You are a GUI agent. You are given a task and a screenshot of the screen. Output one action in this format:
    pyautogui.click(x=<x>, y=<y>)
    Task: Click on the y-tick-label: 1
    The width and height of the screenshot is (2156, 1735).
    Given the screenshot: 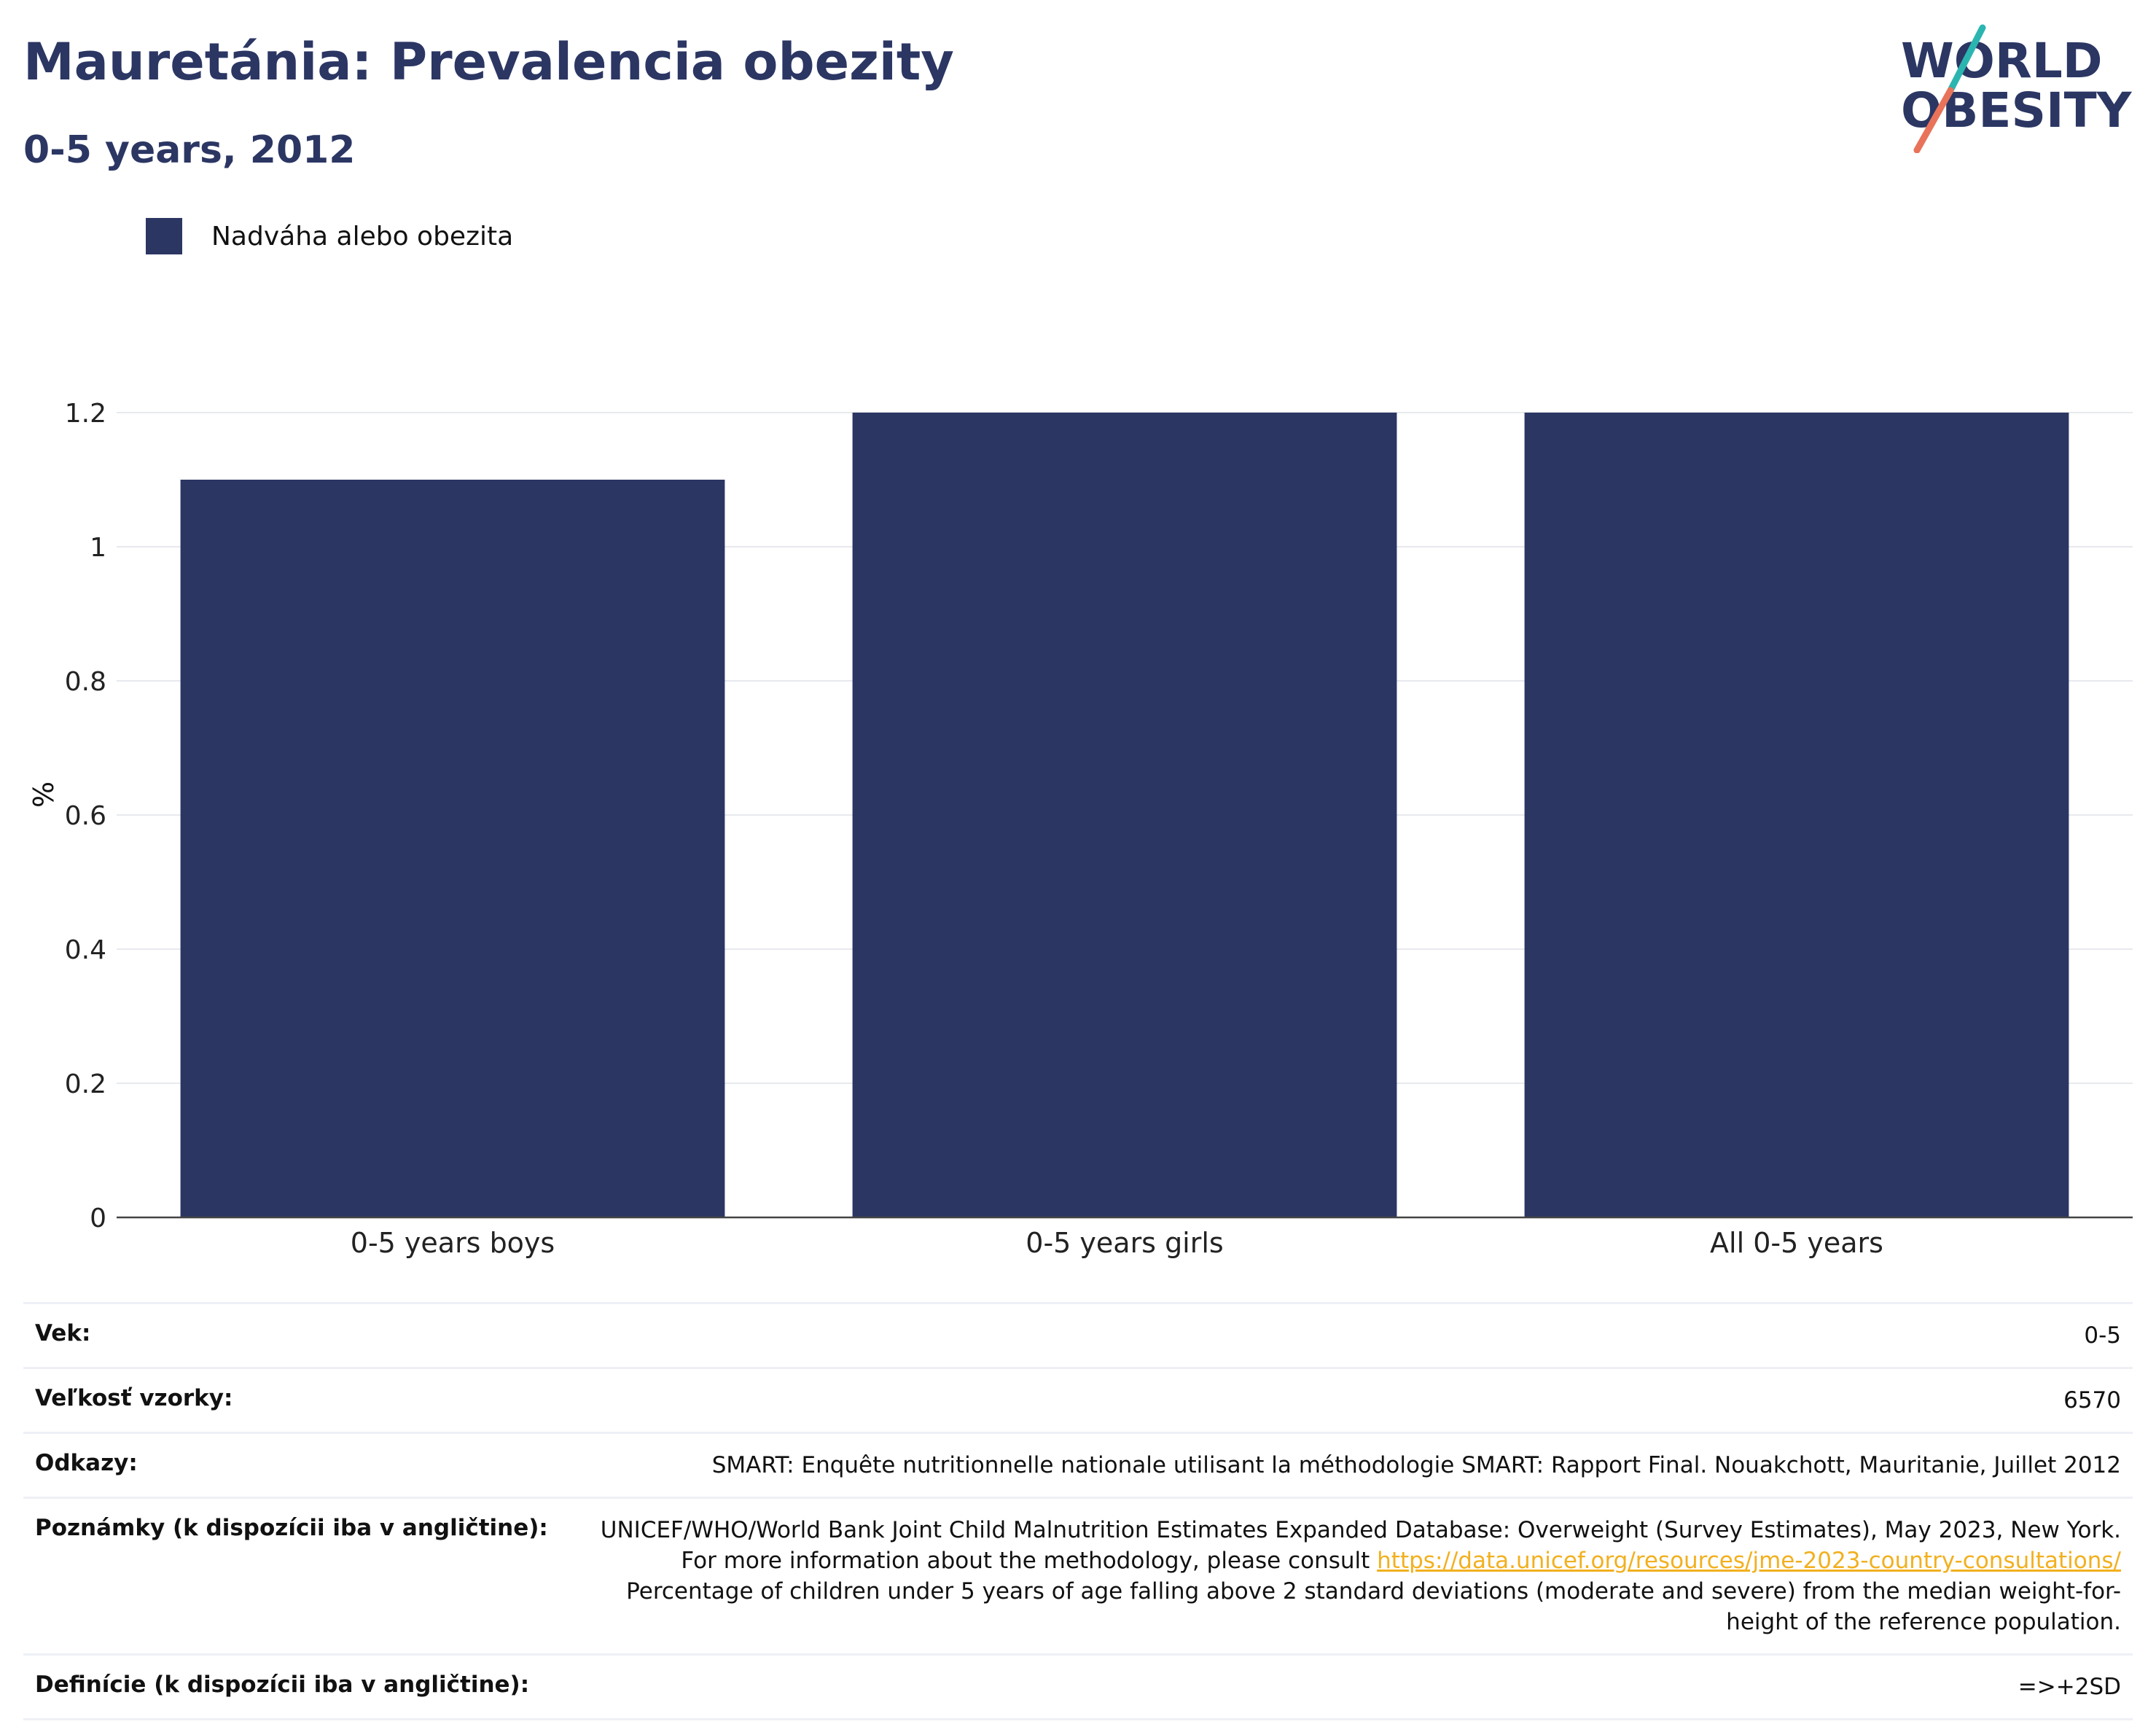 What is the action you would take?
    pyautogui.click(x=98, y=548)
    